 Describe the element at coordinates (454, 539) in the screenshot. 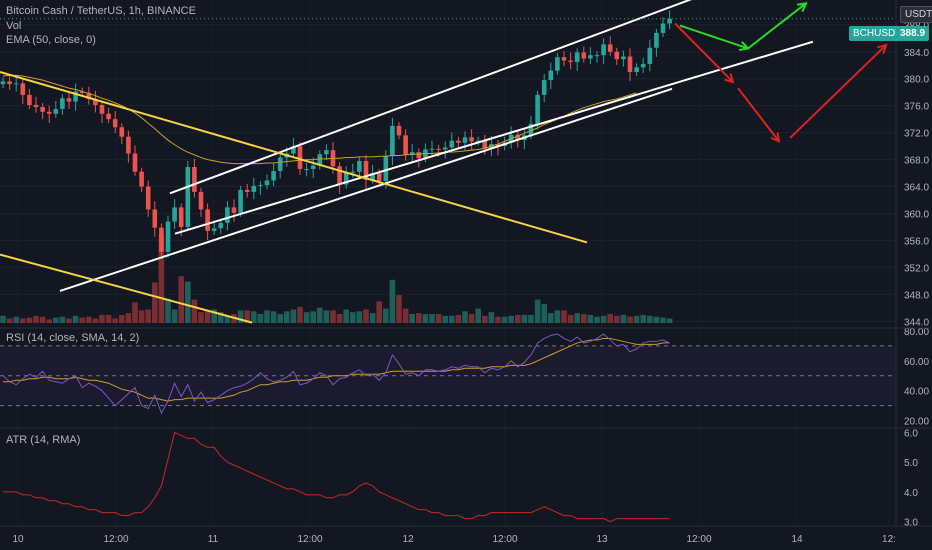

I see `time-axis: 10 12:00 11 12:00 12 12:00 13 12:00 14 12:` at that location.